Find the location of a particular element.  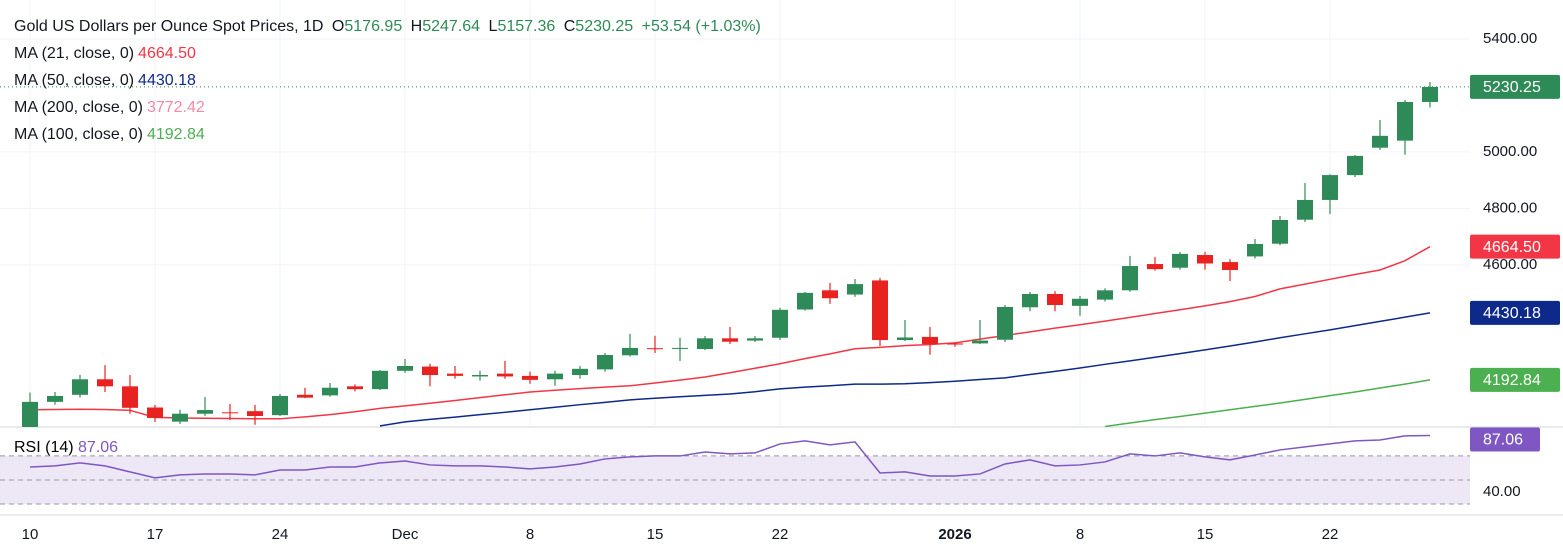

y-tick-label: 4800.00 is located at coordinates (1510, 207).